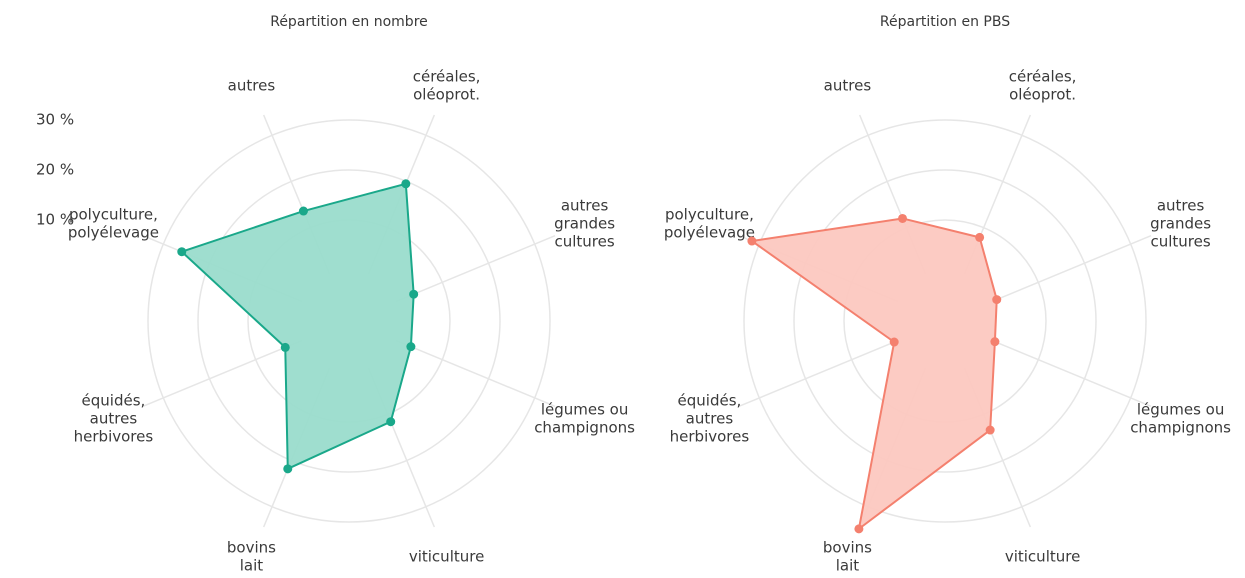 Image resolution: width=1245 pixels, height=578 pixels. What do you see at coordinates (55, 220) in the screenshot?
I see `y-tick-label: 10 %` at bounding box center [55, 220].